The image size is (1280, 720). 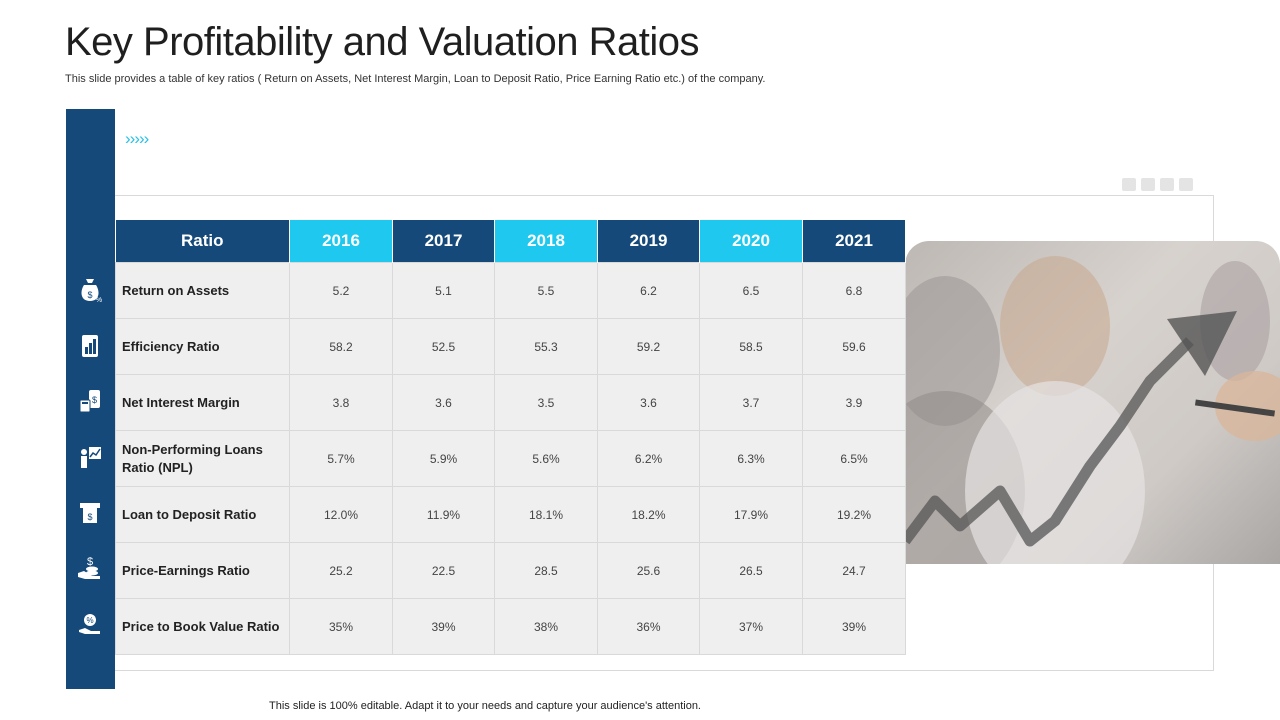 What do you see at coordinates (751, 570) in the screenshot?
I see `table-cell: 26.5` at bounding box center [751, 570].